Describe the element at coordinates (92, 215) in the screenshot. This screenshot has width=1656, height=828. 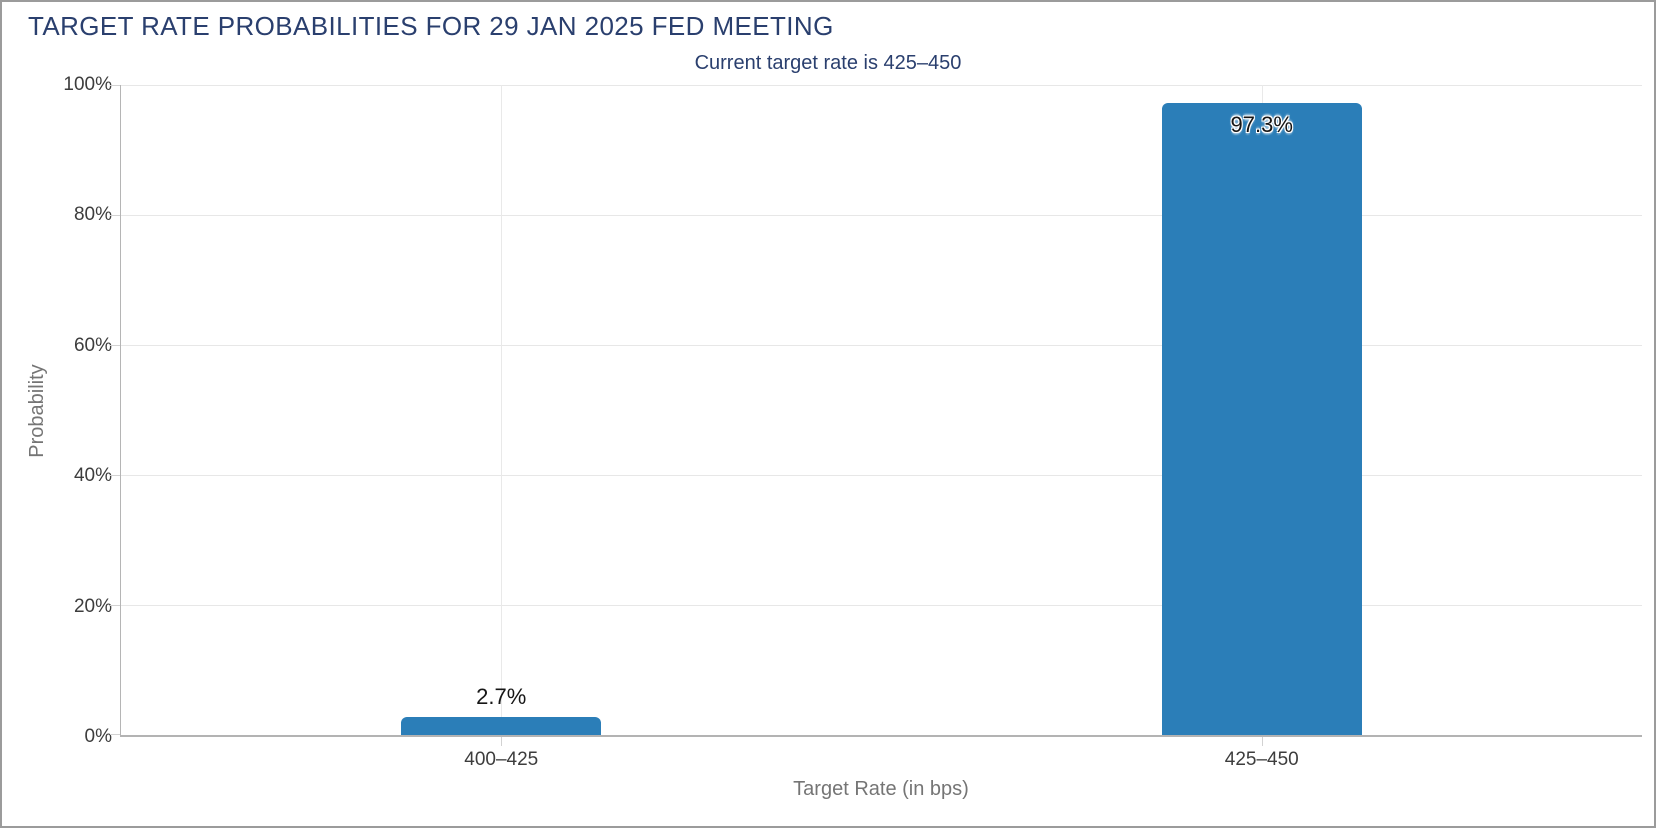
I see `y-tick-label-80: 80%` at that location.